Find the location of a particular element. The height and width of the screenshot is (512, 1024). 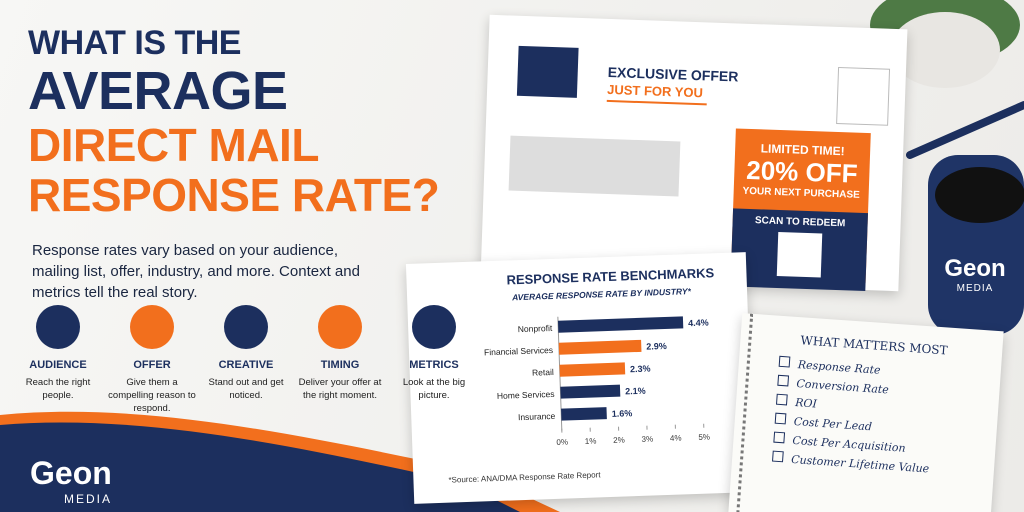

value-label: 4.4% is located at coordinates (698, 322).